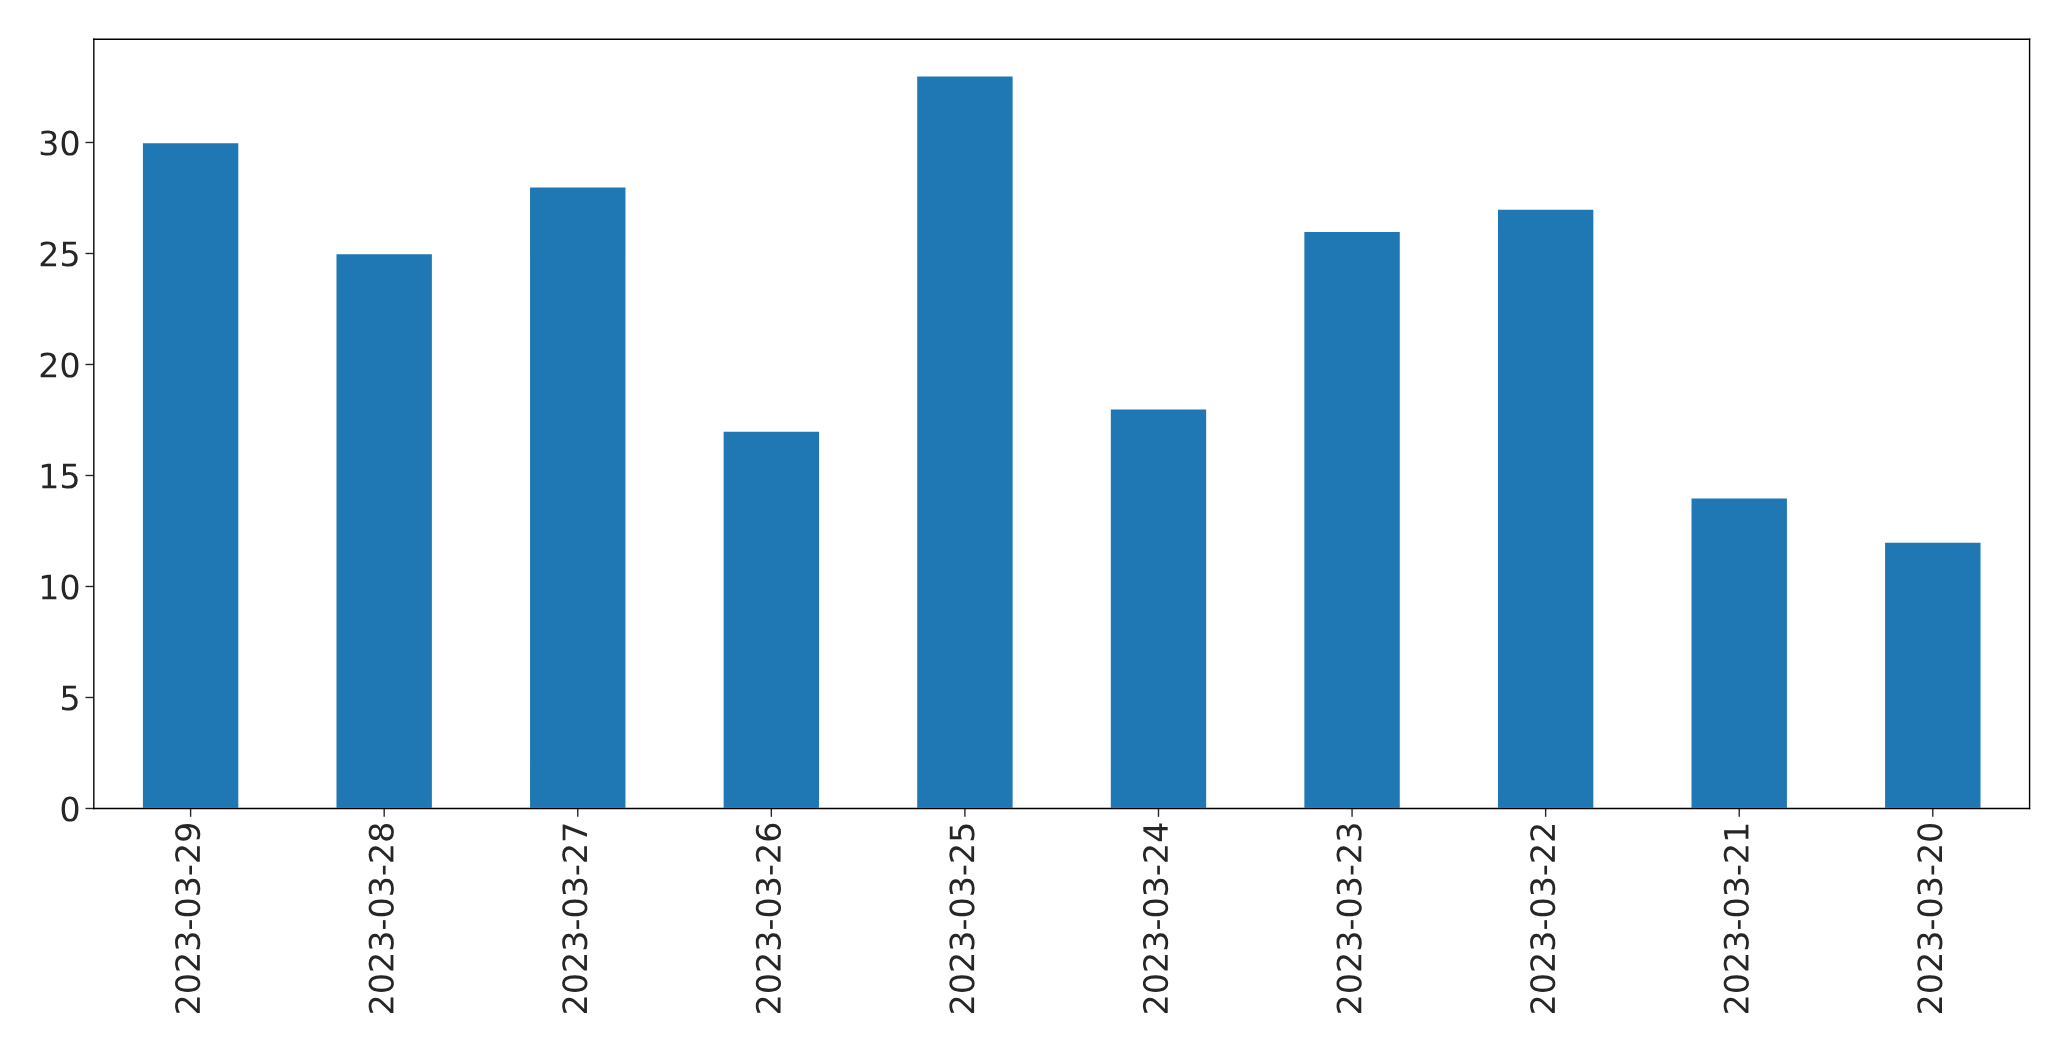 The height and width of the screenshot is (1061, 2071). Describe the element at coordinates (1155, 918) in the screenshot. I see `x-tick-label: 2023-03-24` at that location.